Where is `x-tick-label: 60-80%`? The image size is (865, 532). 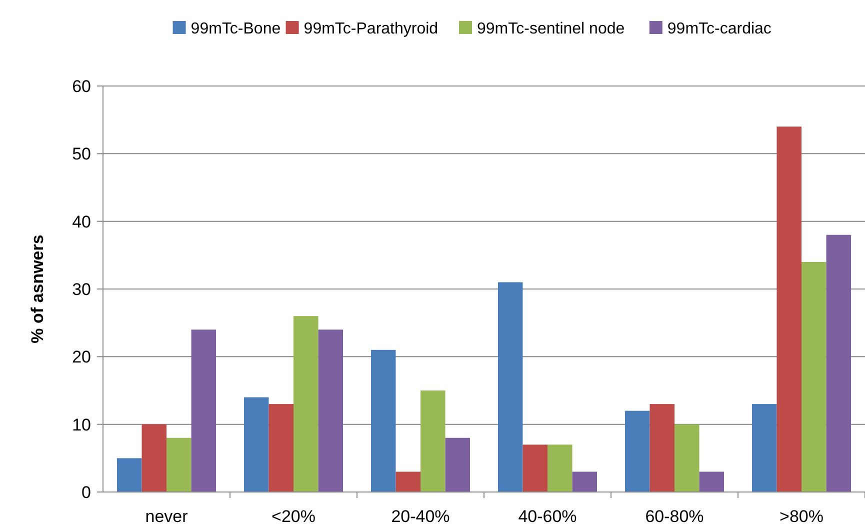
x-tick-label: 60-80% is located at coordinates (674, 516).